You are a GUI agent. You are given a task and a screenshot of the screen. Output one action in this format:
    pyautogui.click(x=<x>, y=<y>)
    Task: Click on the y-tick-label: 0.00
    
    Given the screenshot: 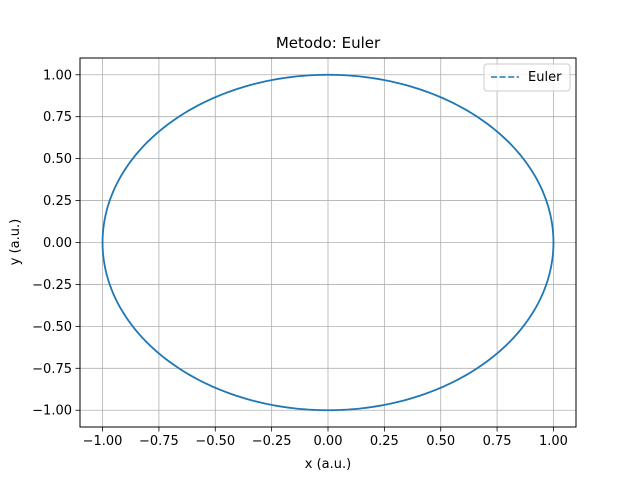 What is the action you would take?
    pyautogui.click(x=57, y=243)
    